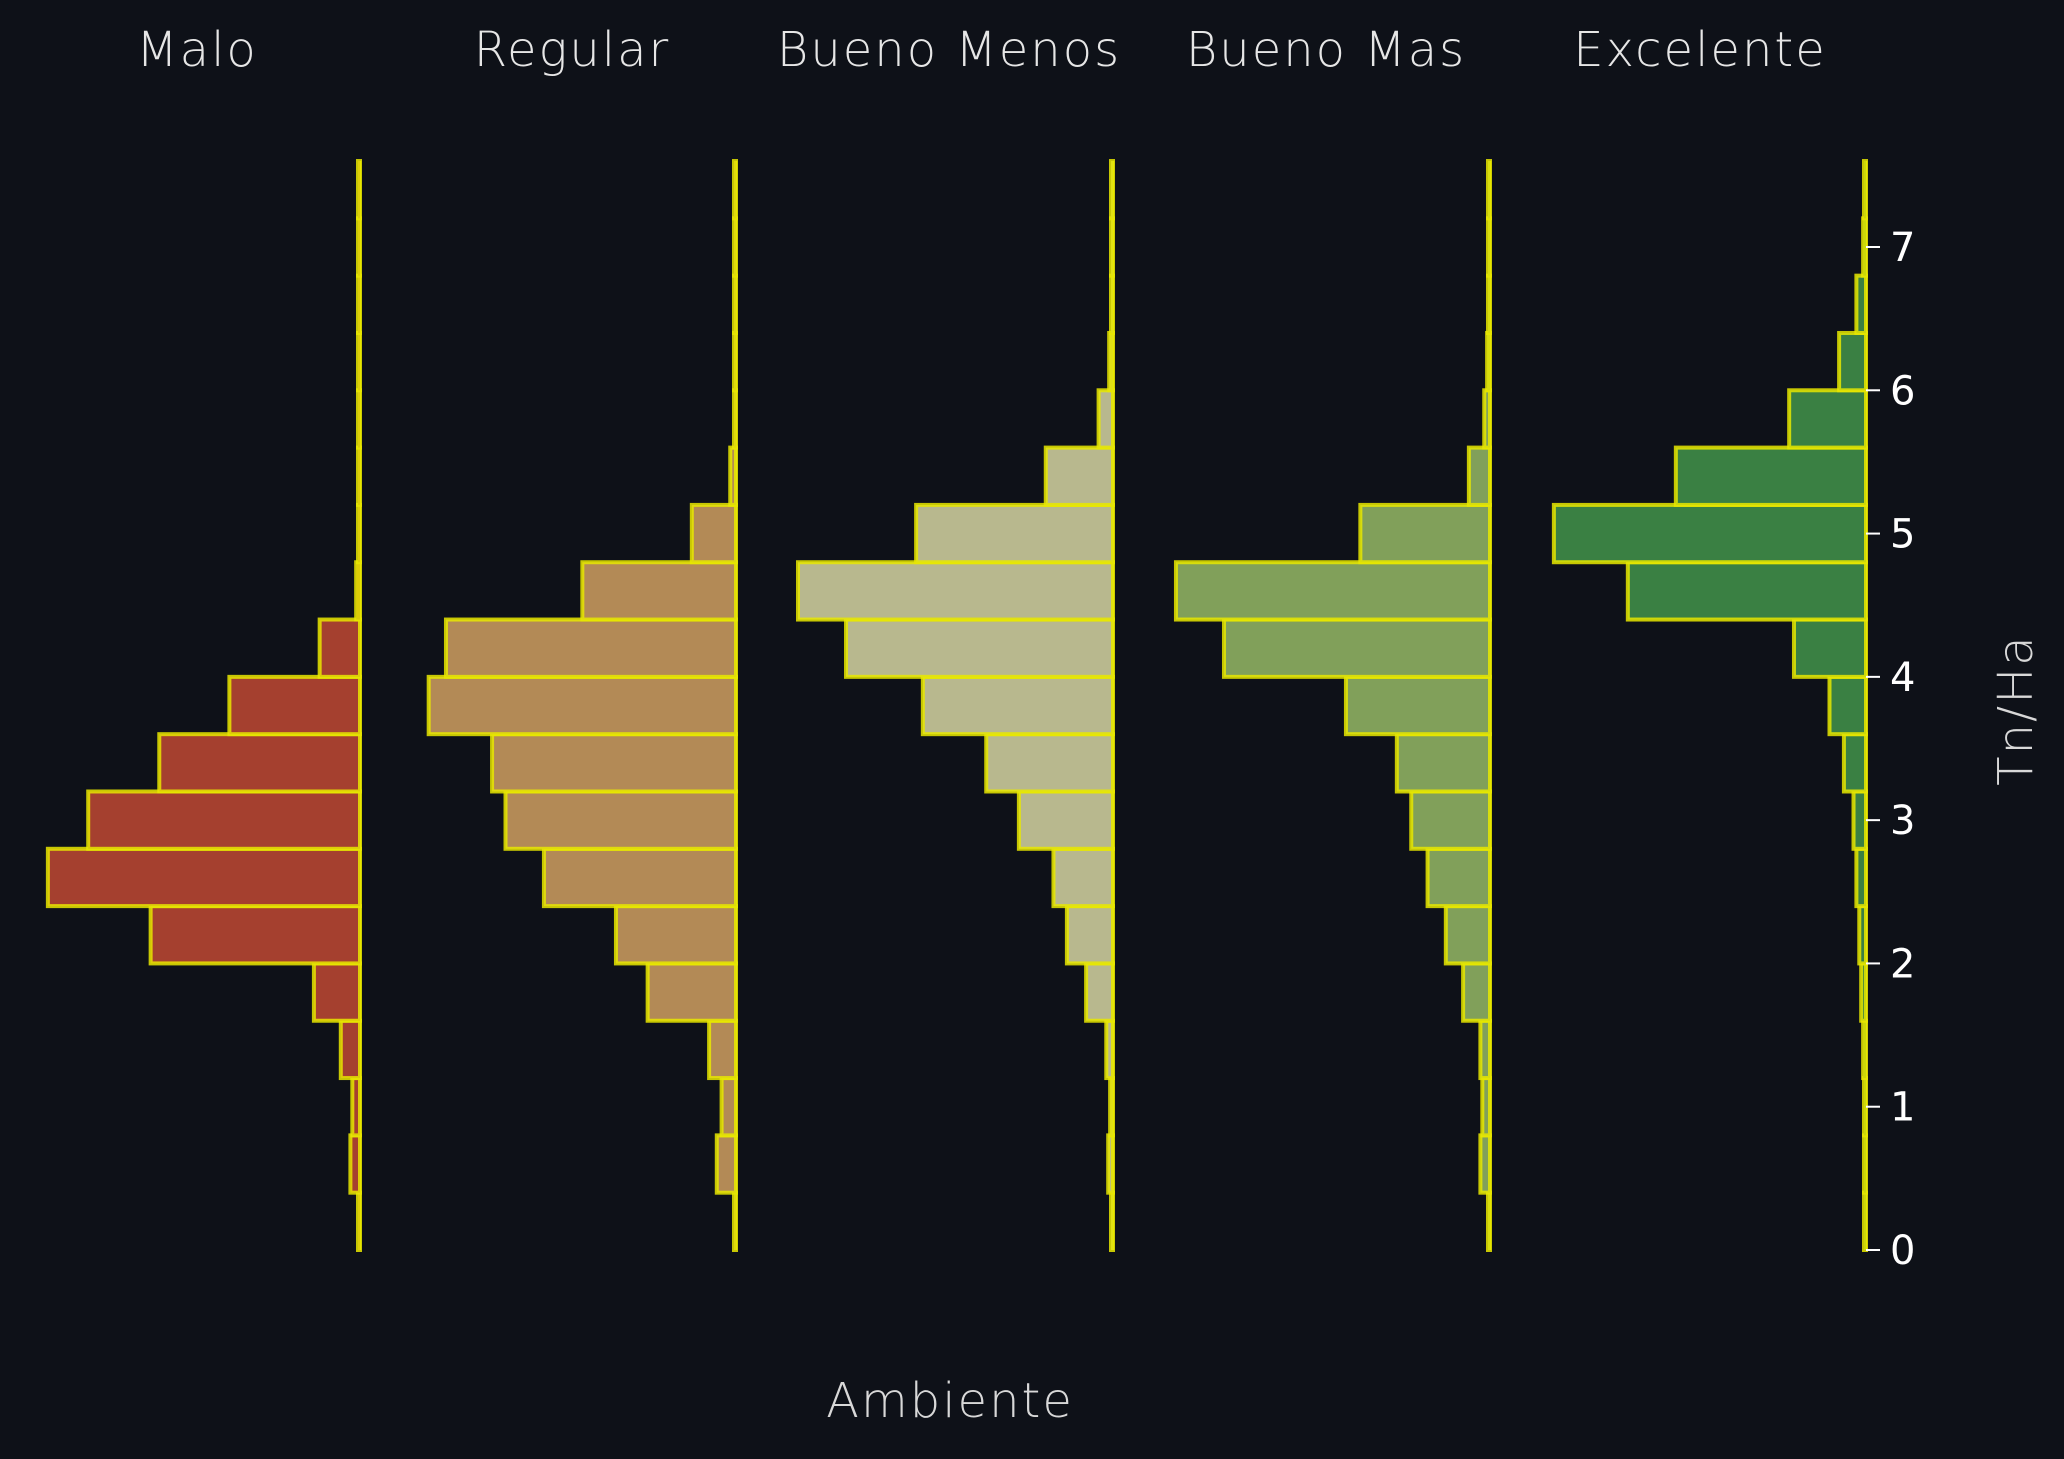 This screenshot has height=1459, width=2064. Describe the element at coordinates (1326, 50) in the screenshot. I see `panel-title-bueno-mas: Bueno Mas` at that location.